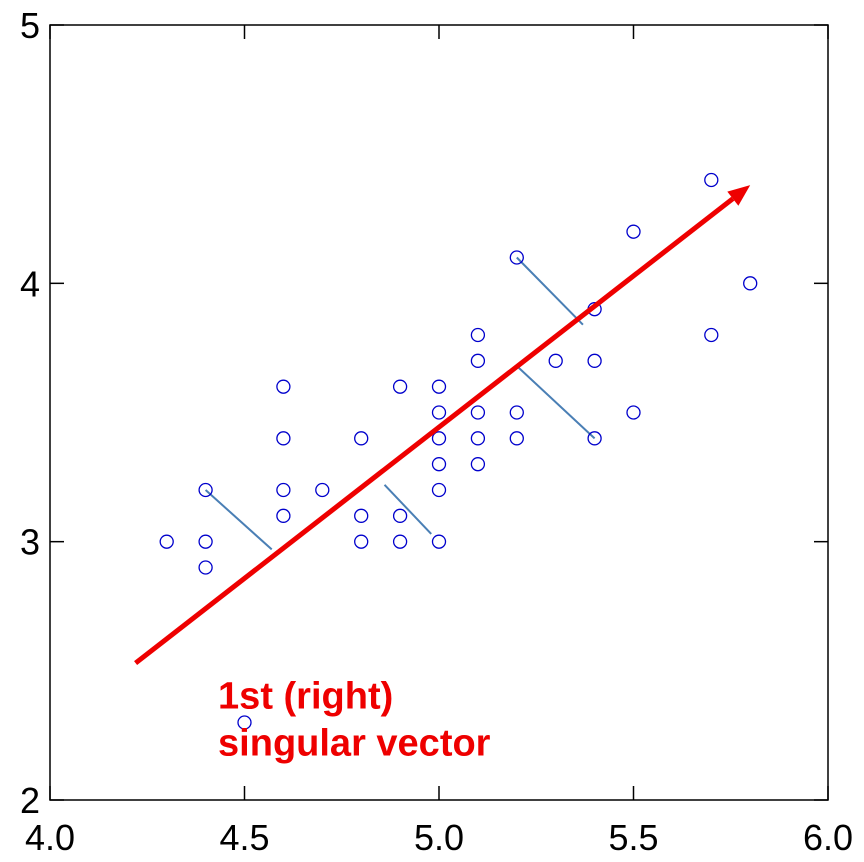  What do you see at coordinates (30, 800) in the screenshot?
I see `y-tick-label: 2` at bounding box center [30, 800].